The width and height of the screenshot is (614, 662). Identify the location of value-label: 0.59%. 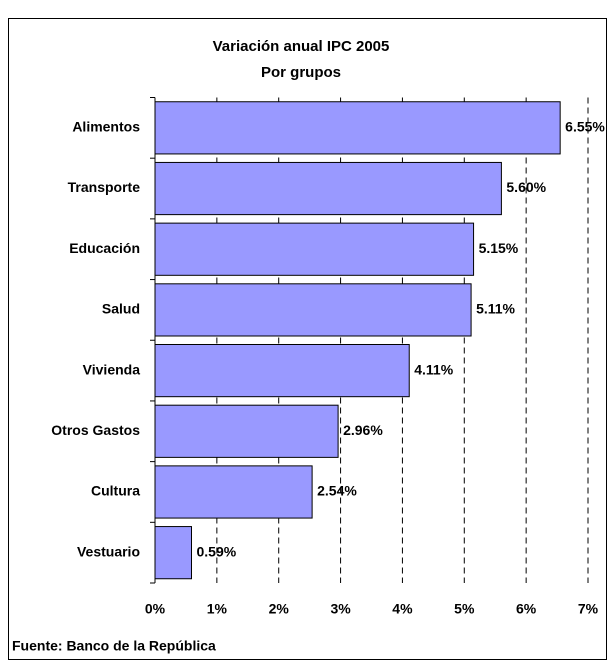
(216, 551).